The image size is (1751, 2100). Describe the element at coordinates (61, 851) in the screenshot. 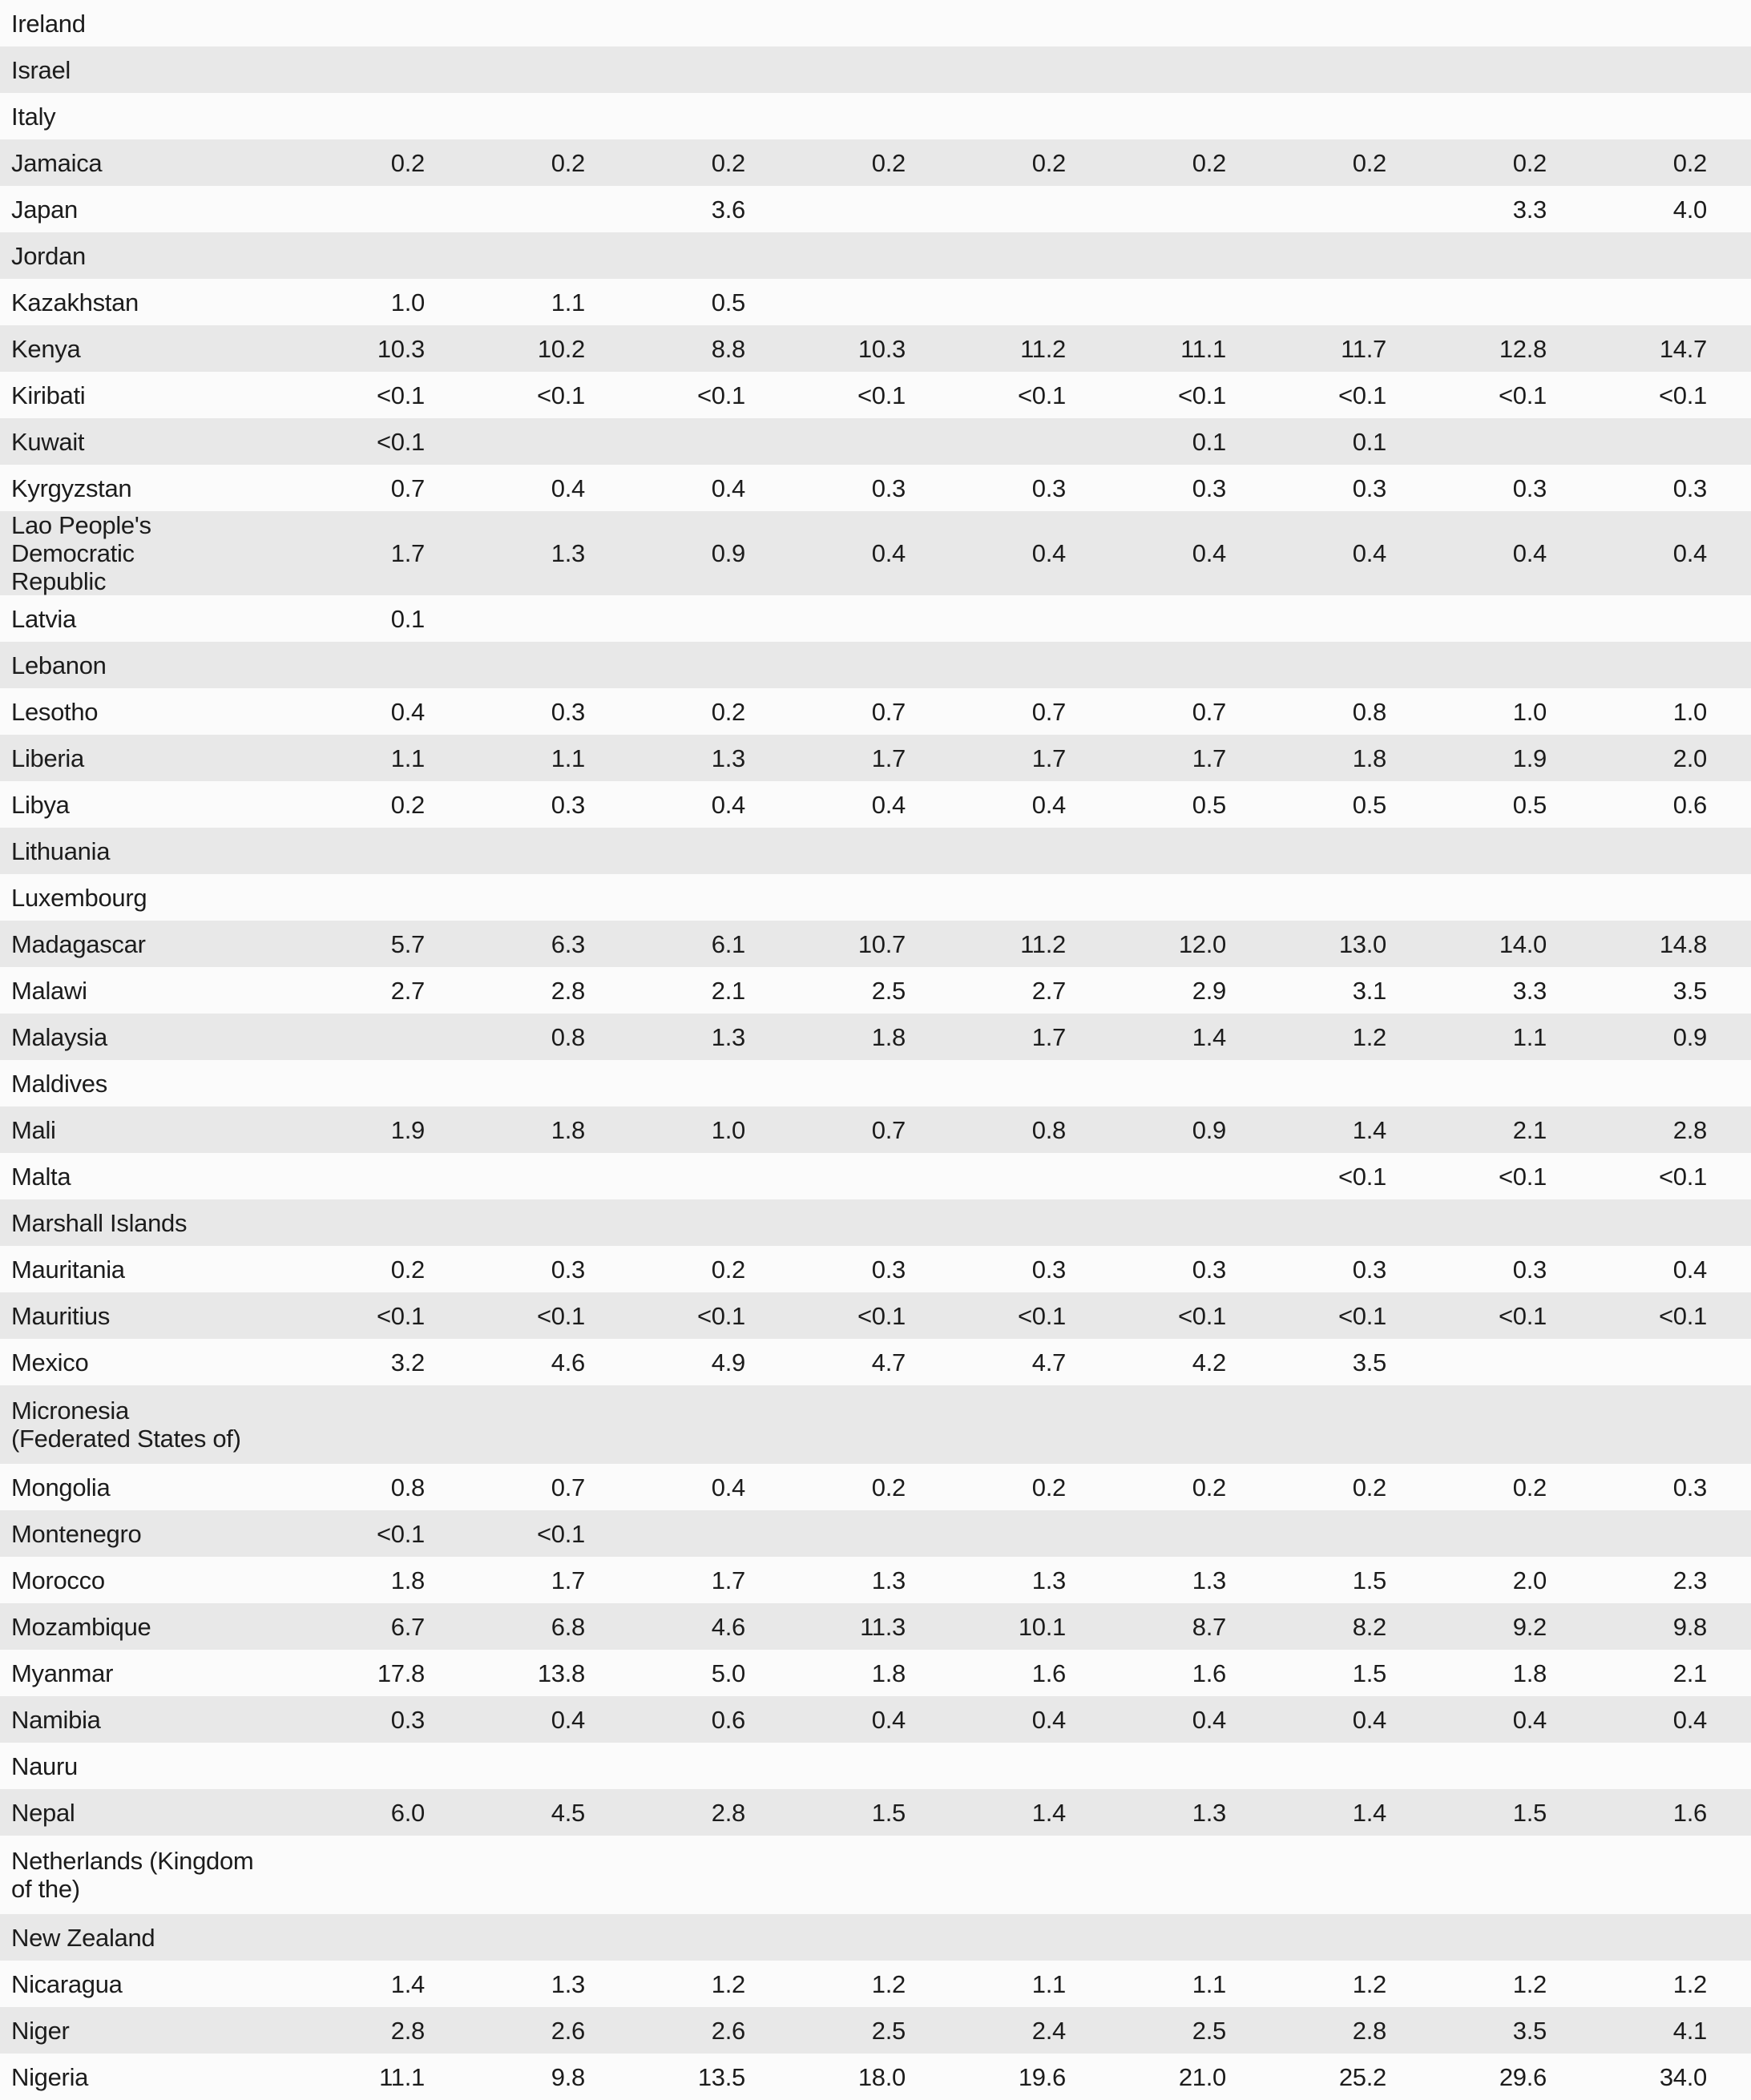

I see `country-name: Lithuania` at that location.